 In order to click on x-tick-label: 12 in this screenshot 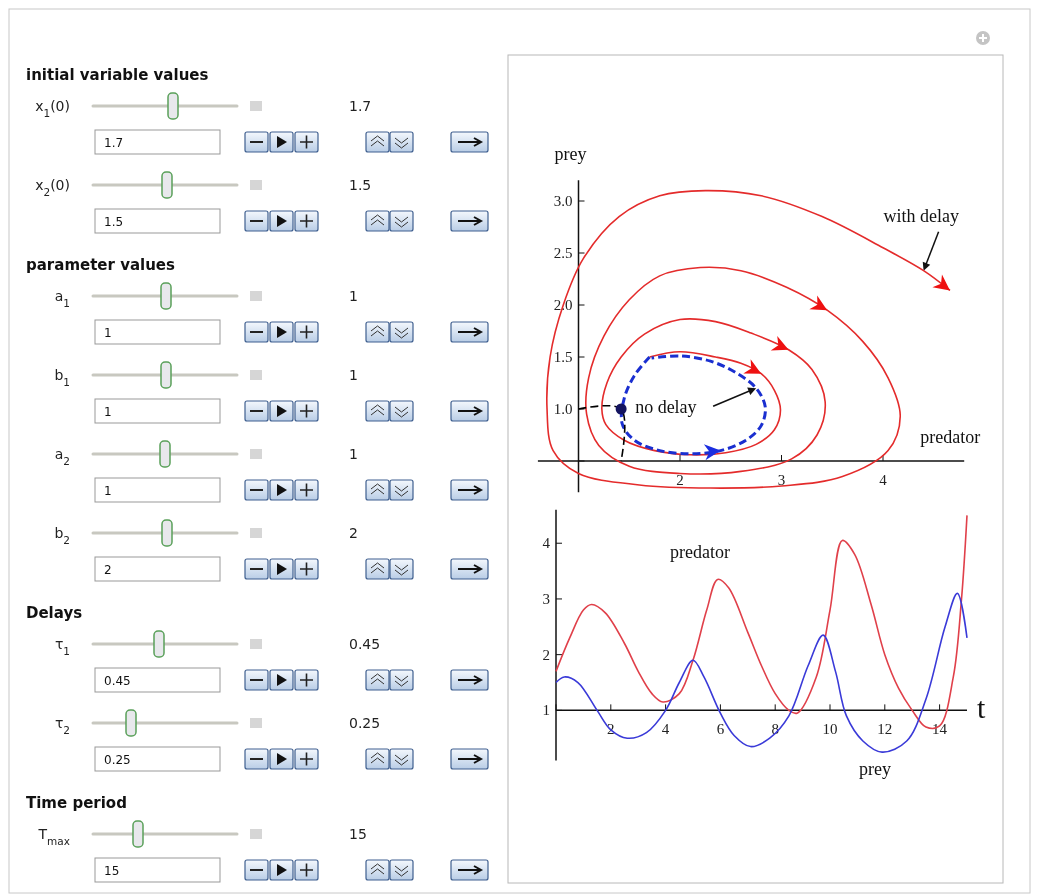, I will do `click(885, 729)`.